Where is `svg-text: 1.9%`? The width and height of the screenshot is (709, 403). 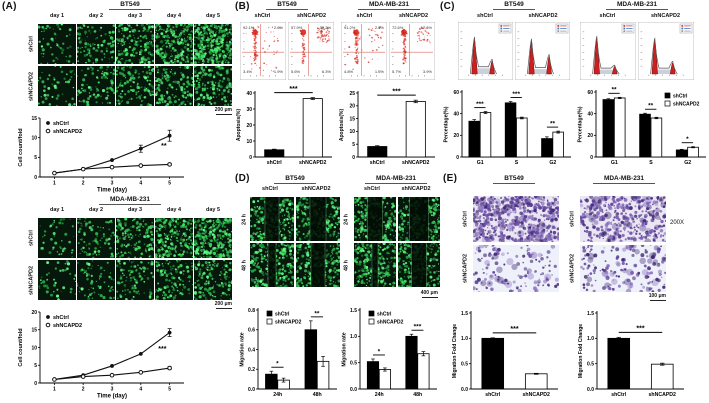
svg-text: 1.9% is located at coordinates (279, 71).